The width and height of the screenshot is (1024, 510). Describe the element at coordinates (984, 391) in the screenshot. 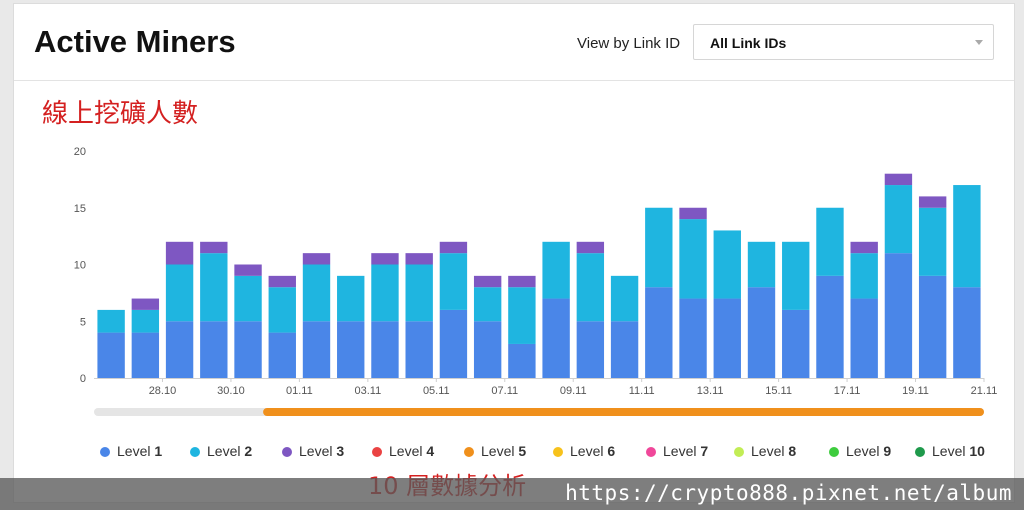

I see `x-tick-label: 21.11` at that location.